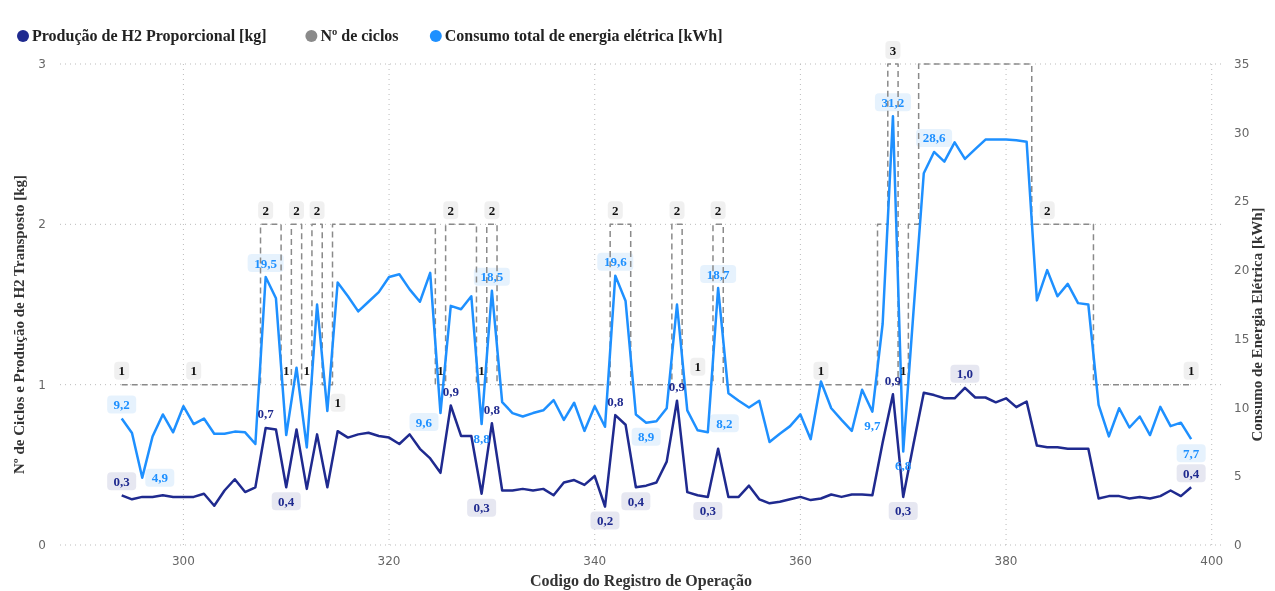 The height and width of the screenshot is (591, 1275). I want to click on x-tick-label: 340, so click(595, 561).